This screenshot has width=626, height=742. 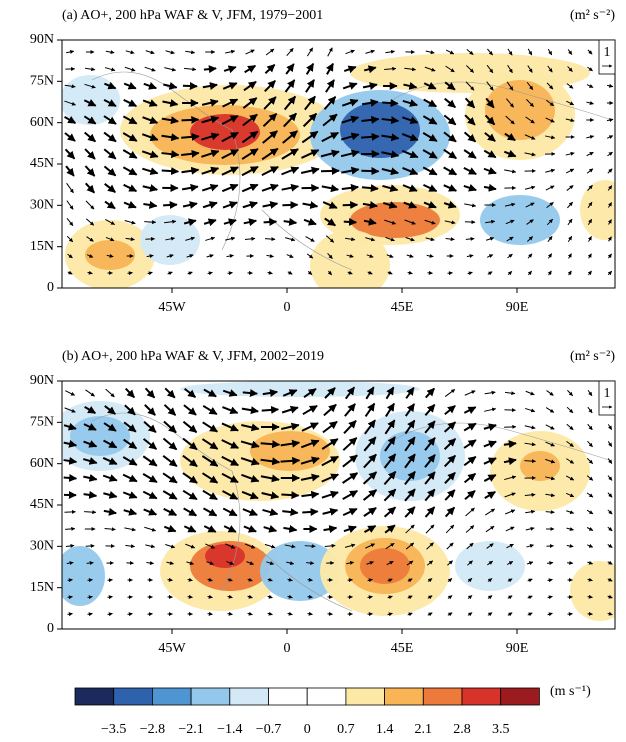 I want to click on colorbar-label: −2.8, so click(x=152, y=729).